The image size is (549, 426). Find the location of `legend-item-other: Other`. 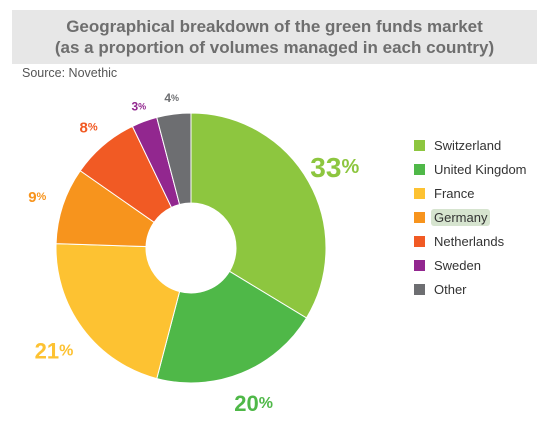

legend-item-other: Other is located at coordinates (472, 289).